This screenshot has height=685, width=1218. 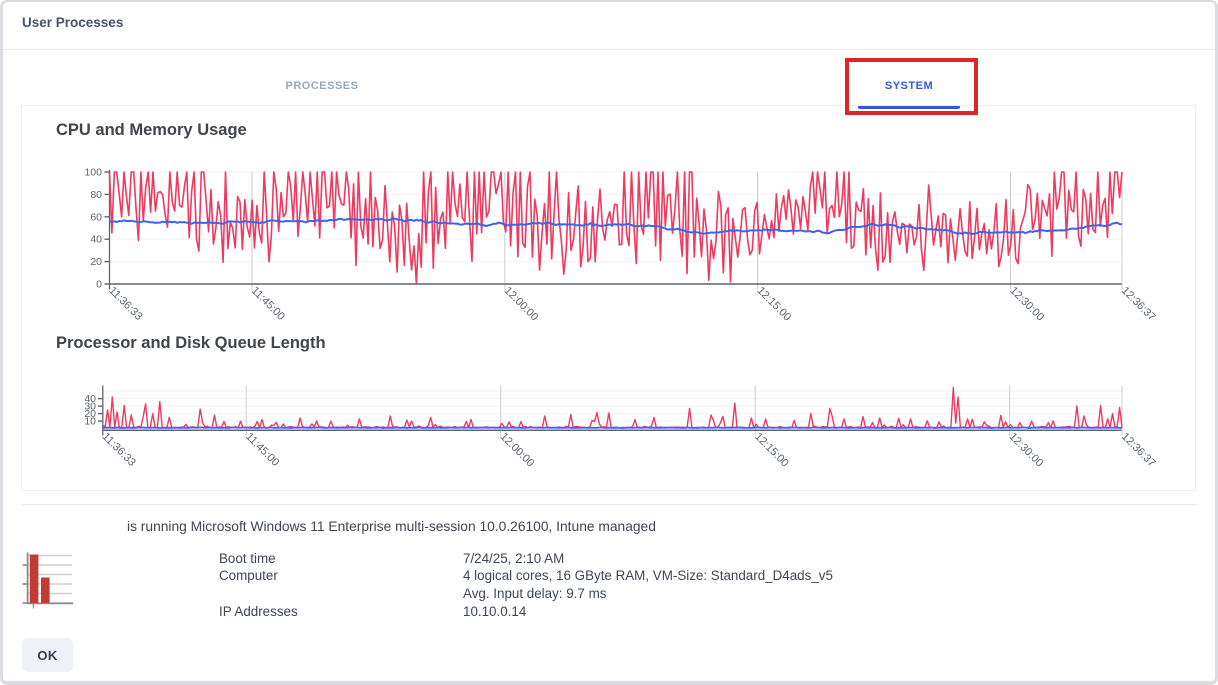 I want to click on svg-text: 60, so click(x=96, y=217).